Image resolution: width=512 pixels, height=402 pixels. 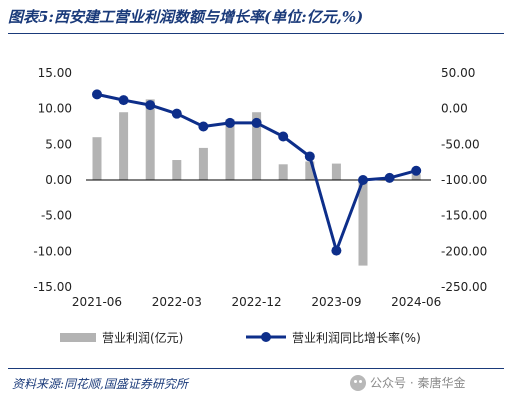 I want to click on wechat-icon, so click(x=358, y=382).